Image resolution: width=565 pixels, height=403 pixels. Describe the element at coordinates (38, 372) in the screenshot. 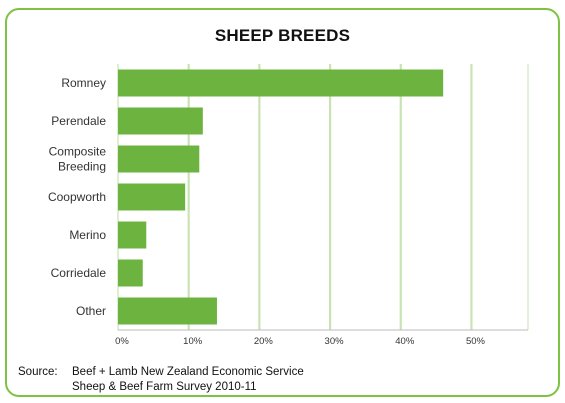

I see `source-label: Source:` at that location.